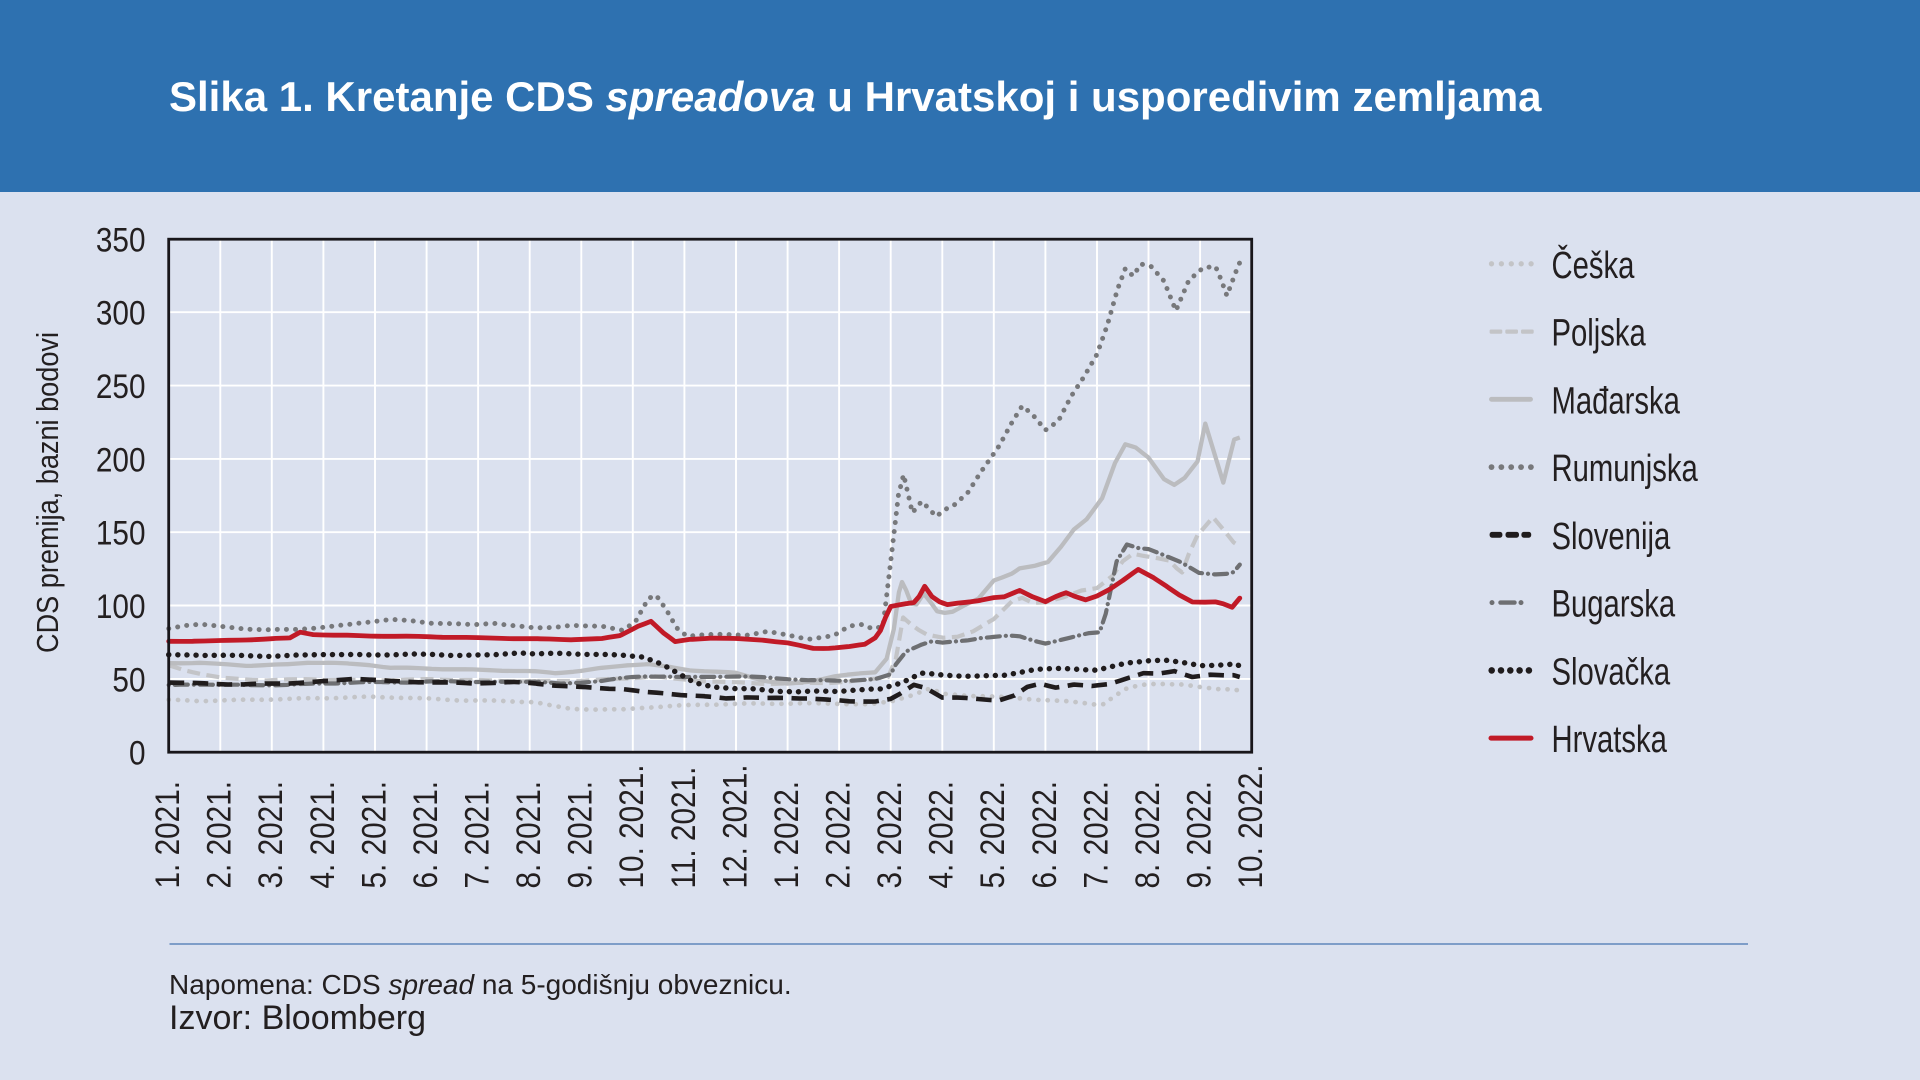  Describe the element at coordinates (631, 826) in the screenshot. I see `svg-text: 10. 2021.` at that location.